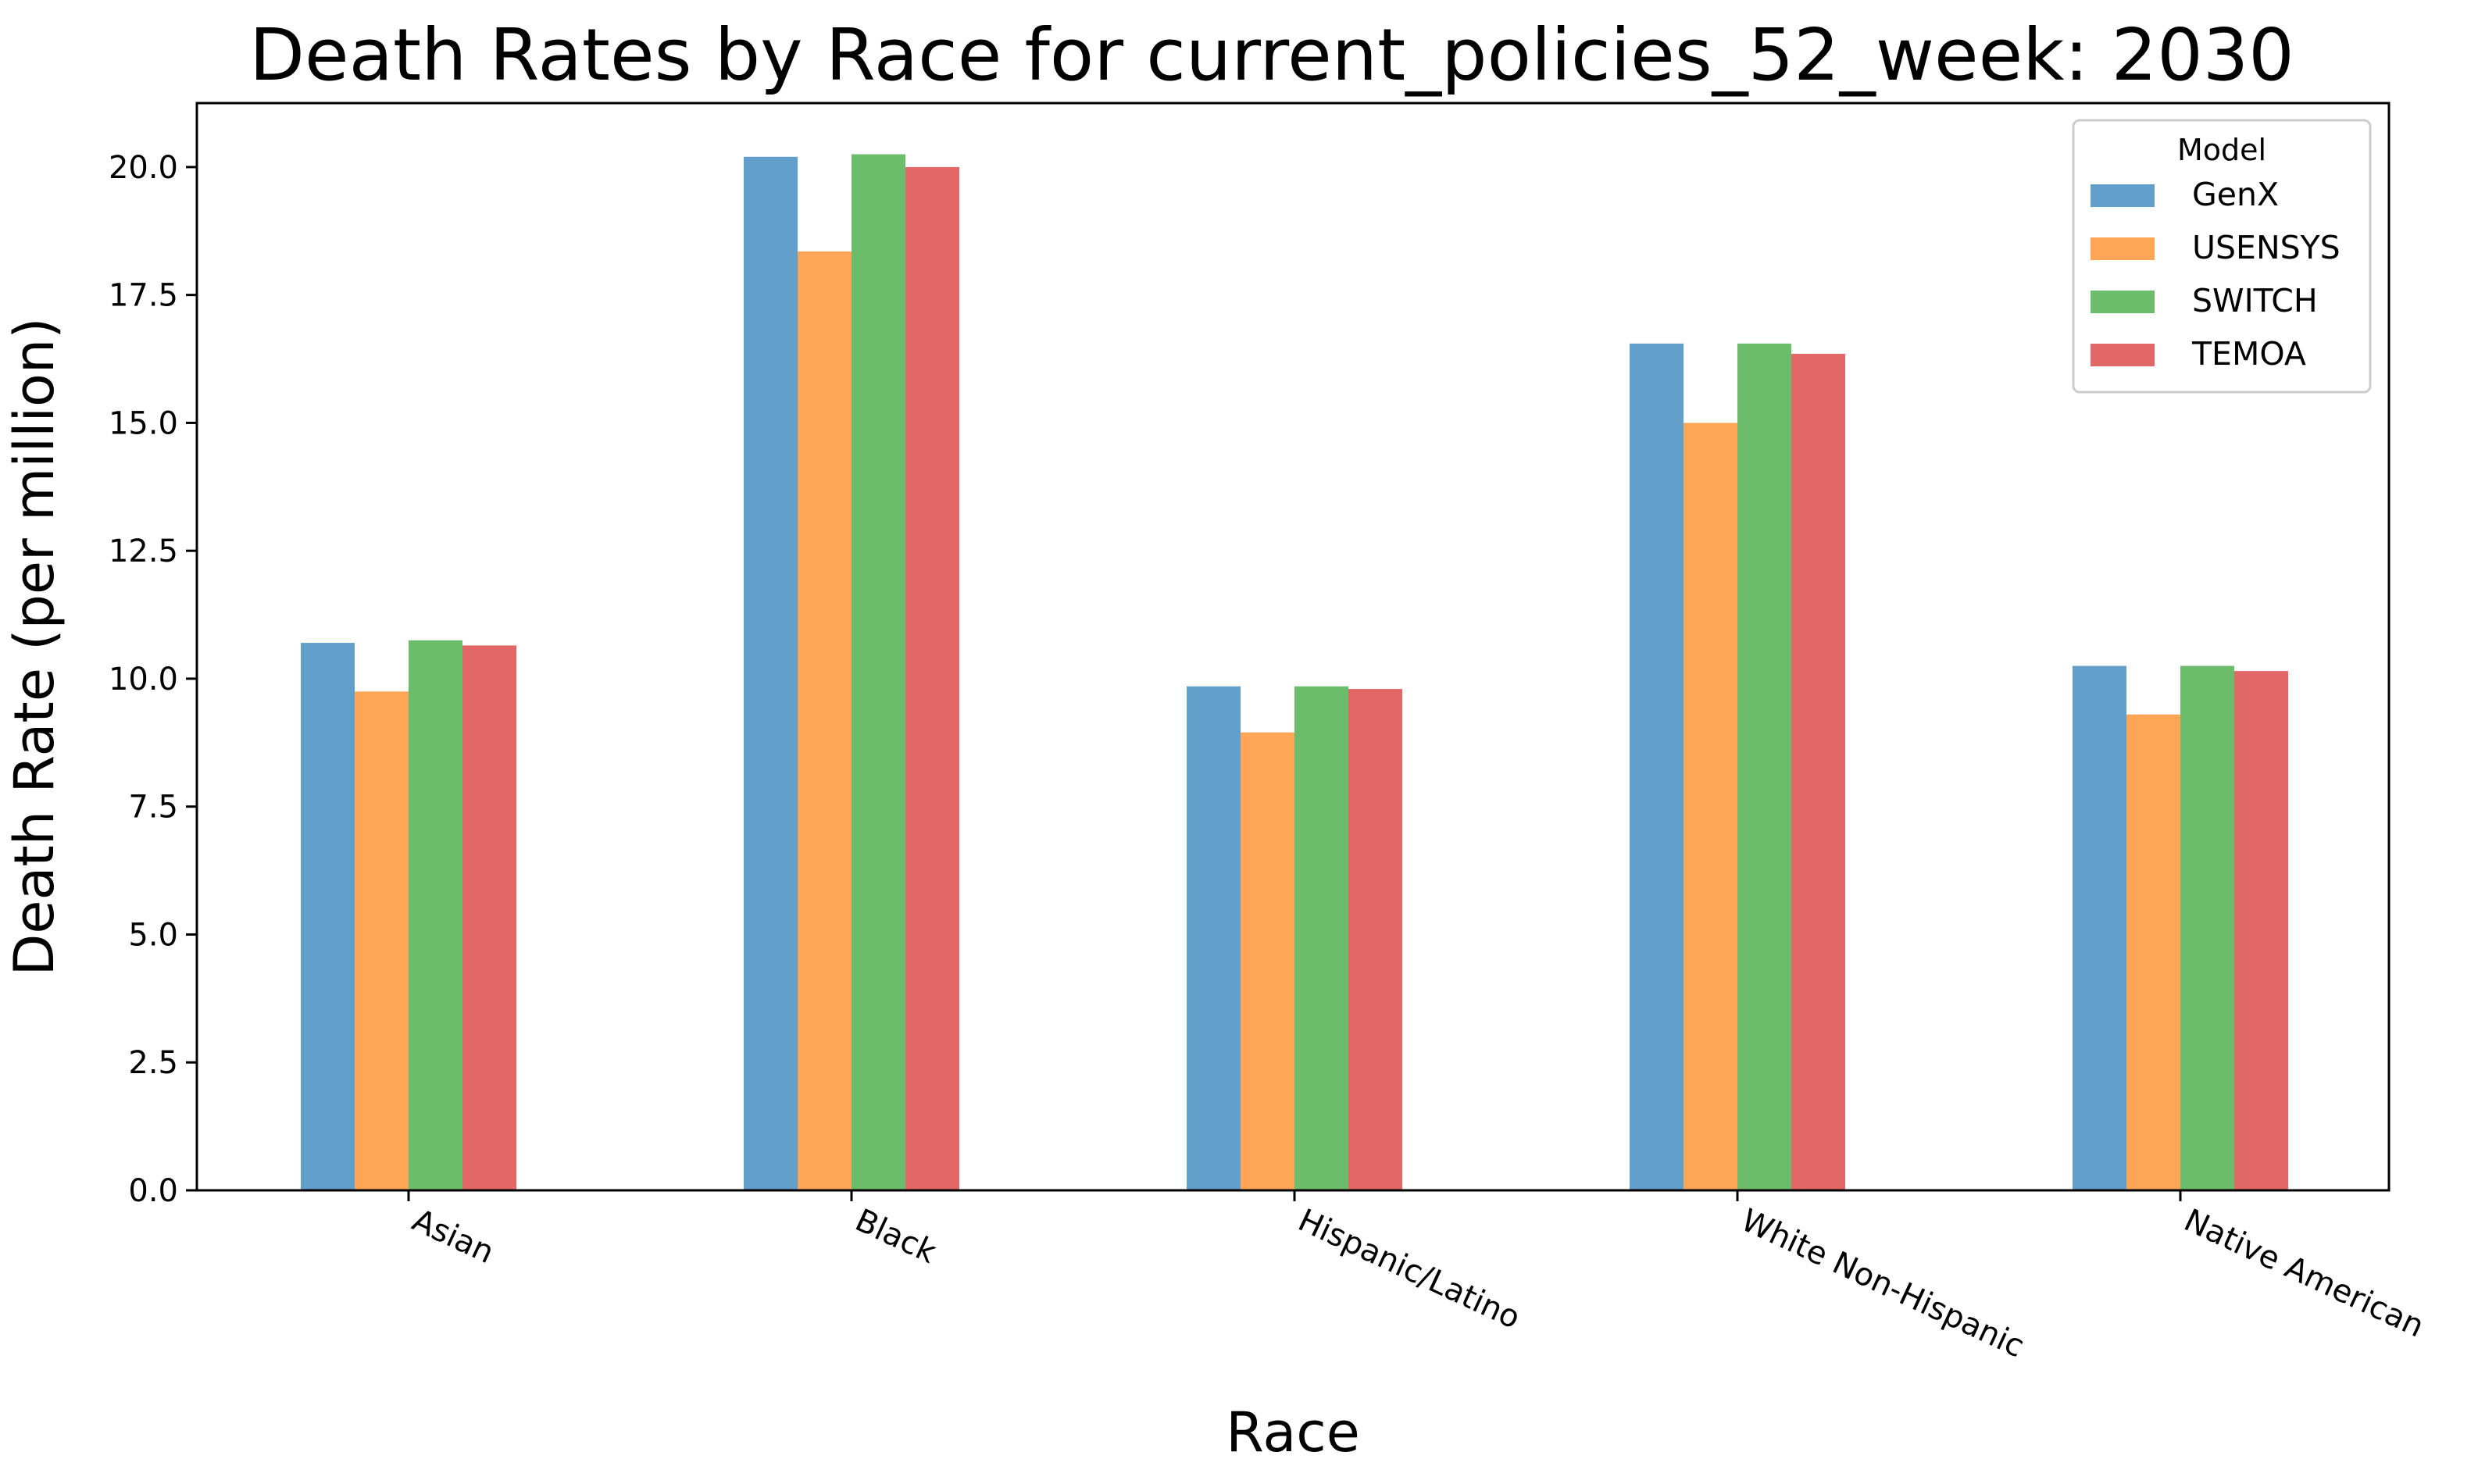  What do you see at coordinates (1764, 766) in the screenshot?
I see `bar-switch-white-non-hispanic` at bounding box center [1764, 766].